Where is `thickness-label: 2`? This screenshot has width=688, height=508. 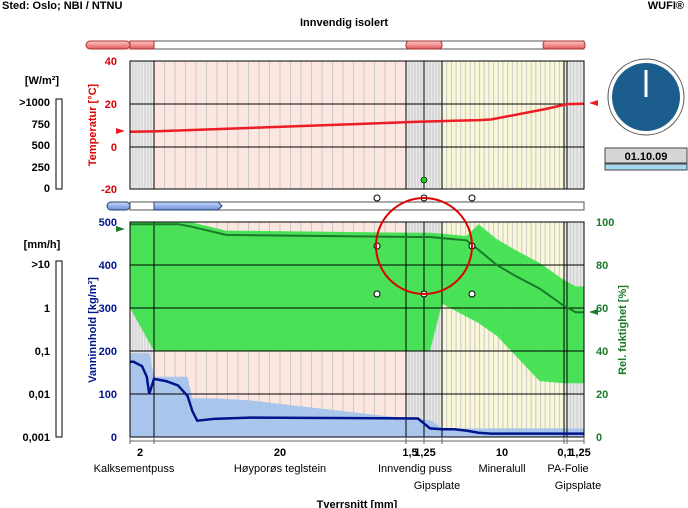 thickness-label: 2 is located at coordinates (140, 453).